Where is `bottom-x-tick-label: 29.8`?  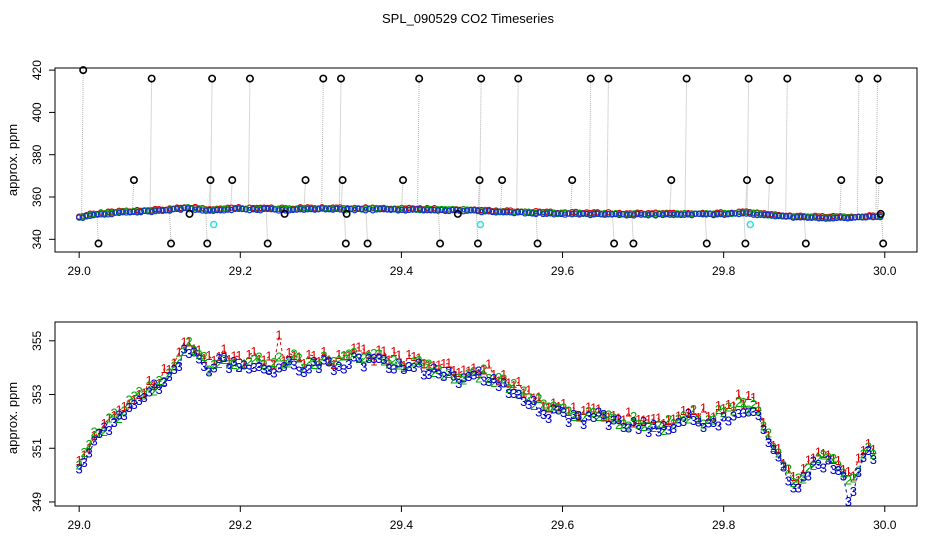 bottom-x-tick-label: 29.8 is located at coordinates (724, 525).